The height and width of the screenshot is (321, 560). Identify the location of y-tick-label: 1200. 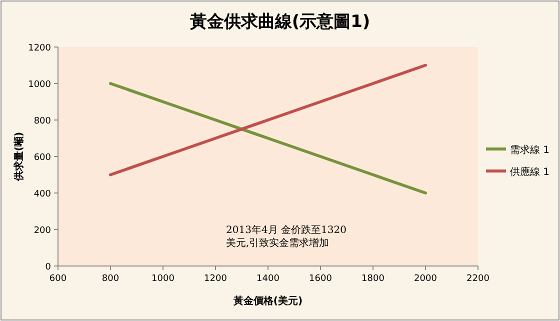
(40, 49).